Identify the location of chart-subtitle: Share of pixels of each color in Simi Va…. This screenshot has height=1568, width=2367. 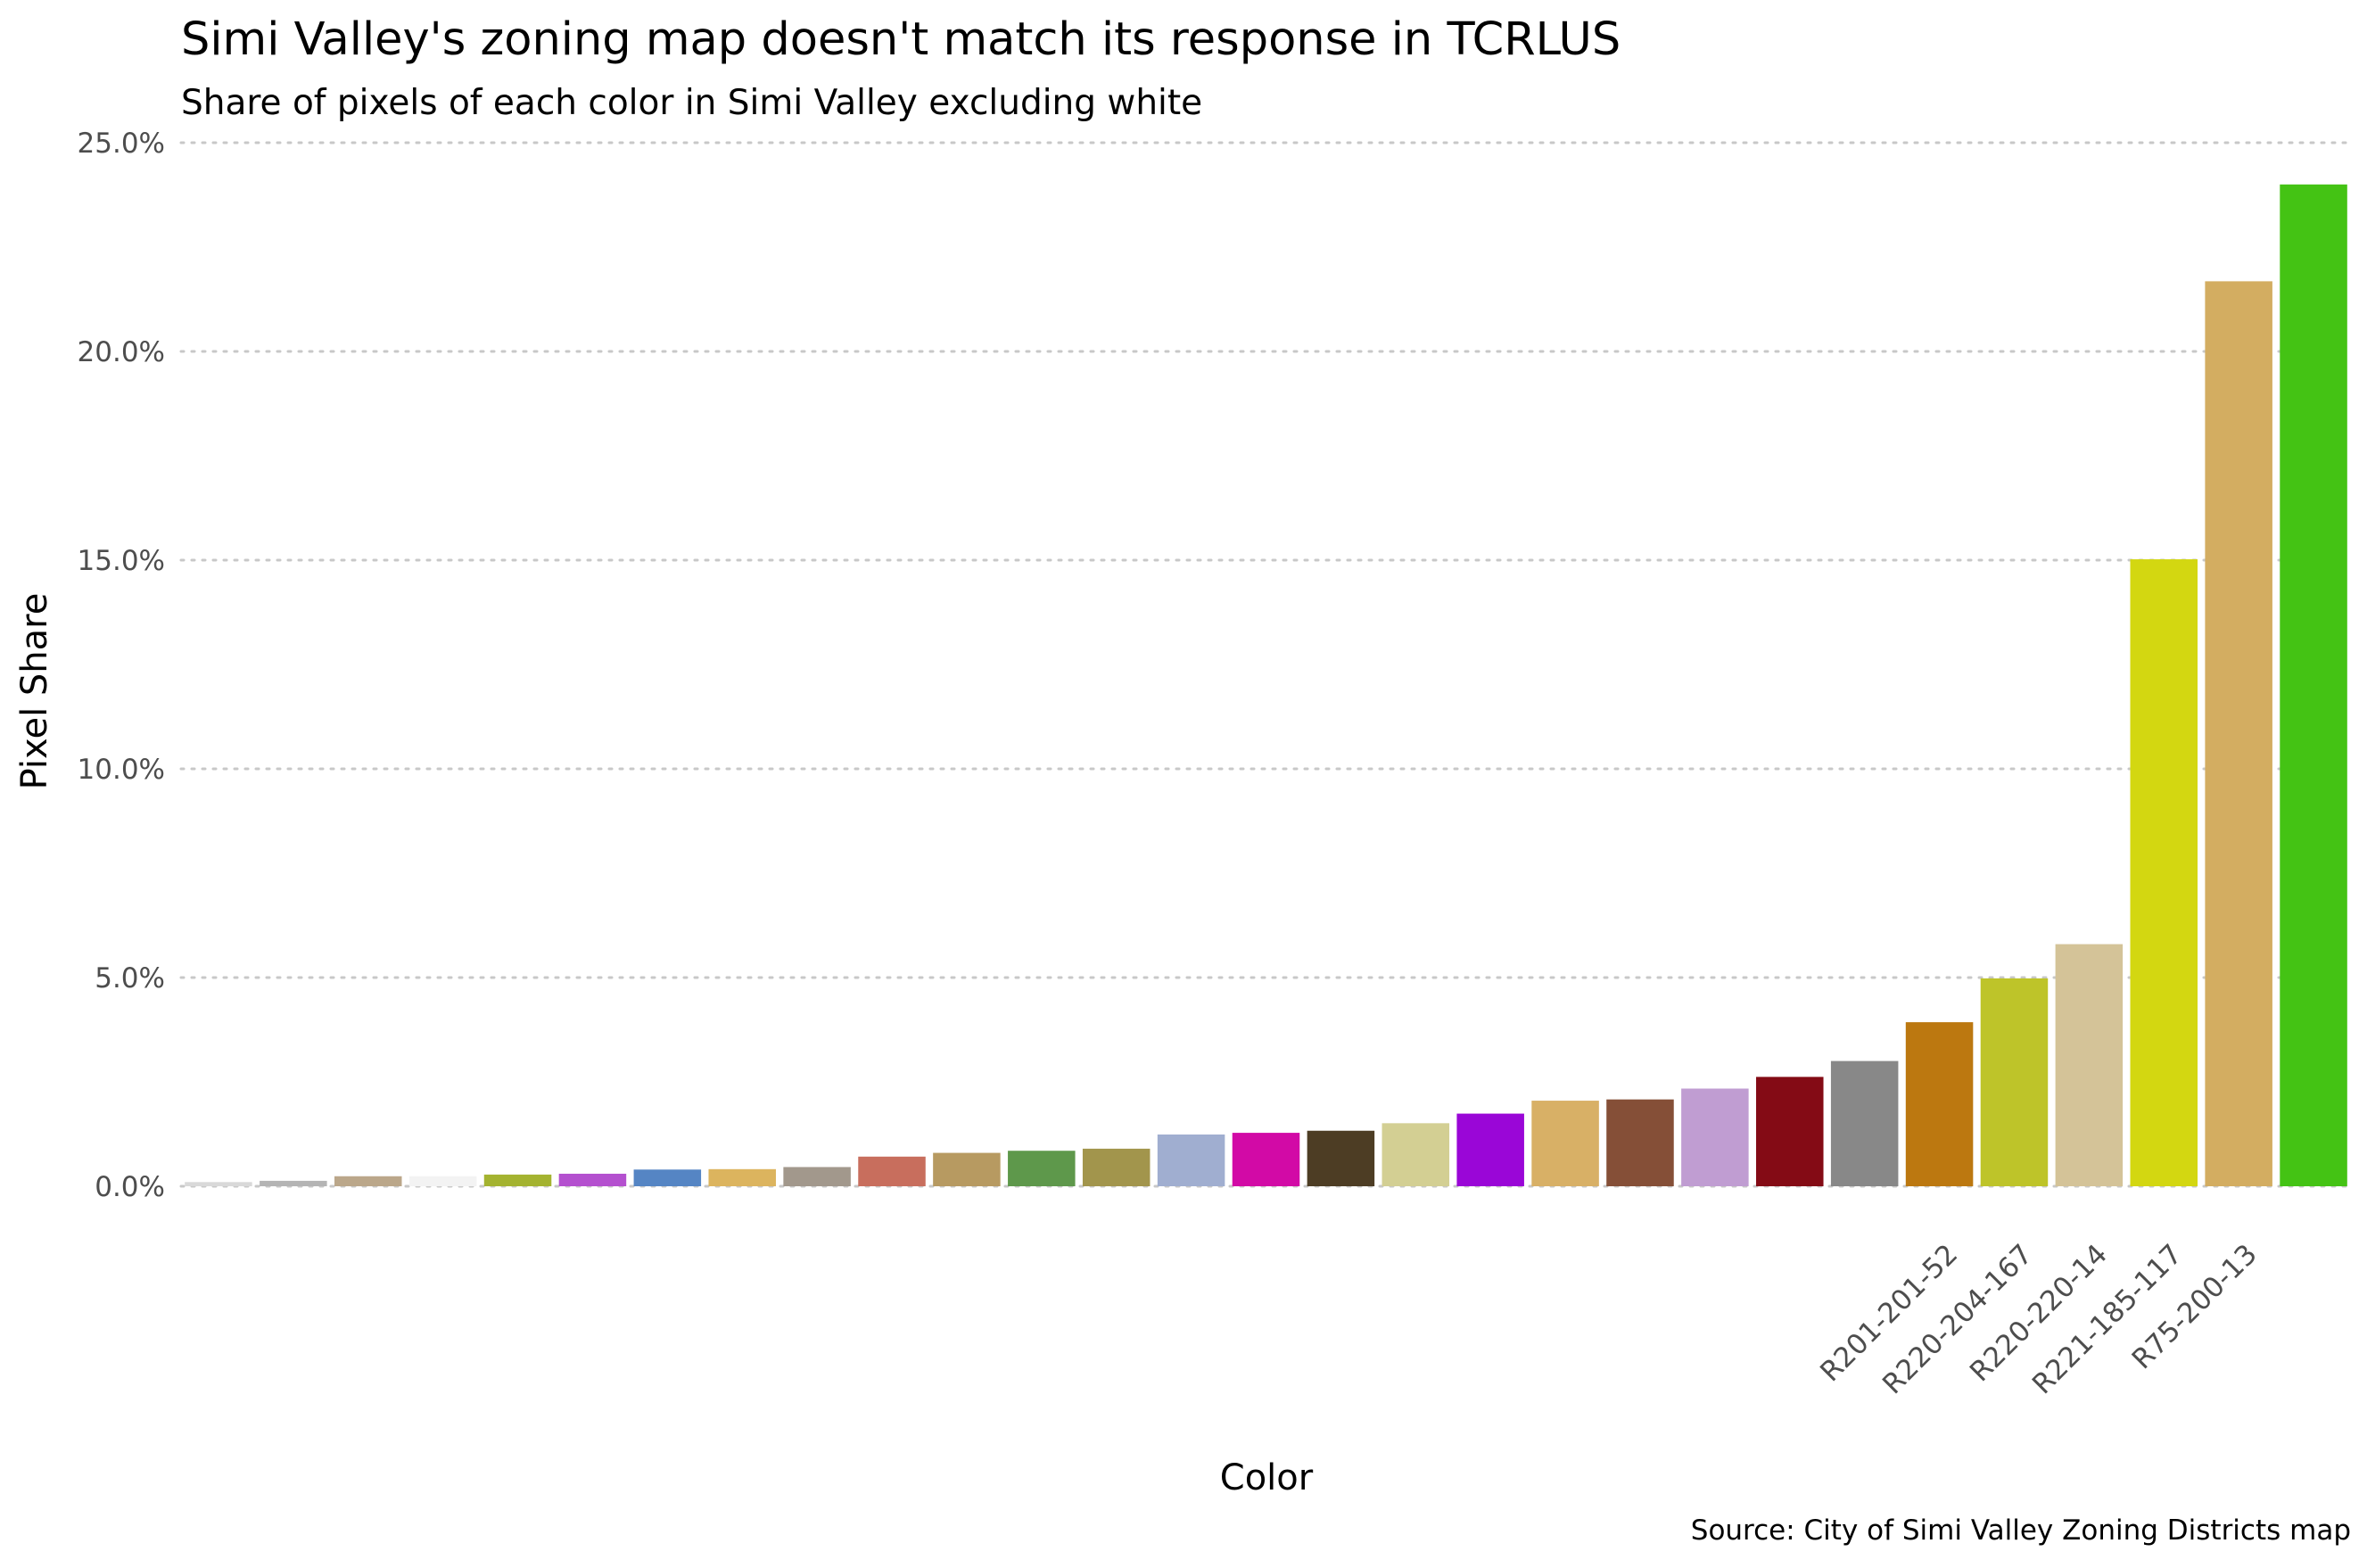
(691, 103).